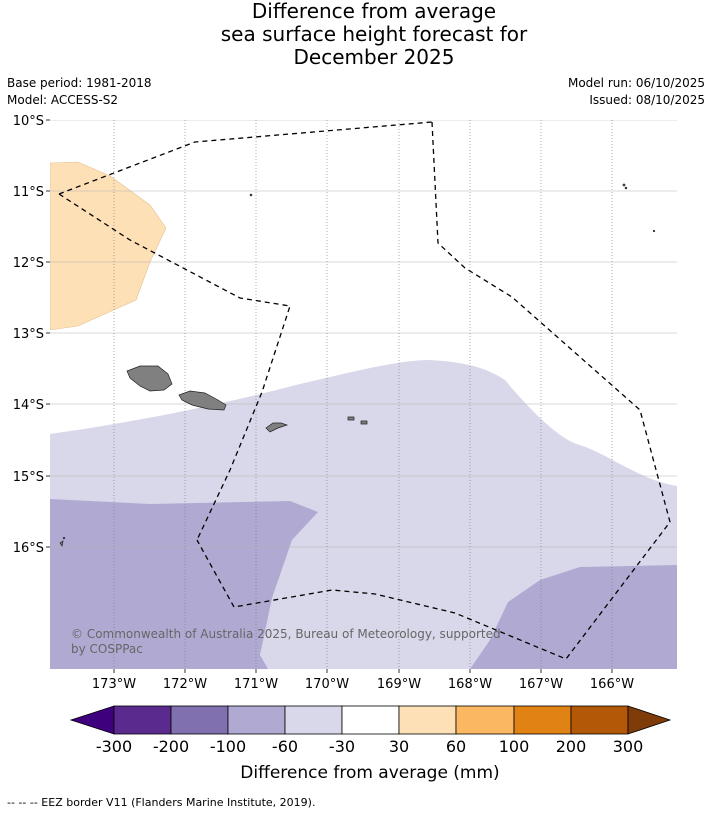 Image resolution: width=713 pixels, height=816 pixels. I want to click on eez-border-samoa-west, so click(174, 367).